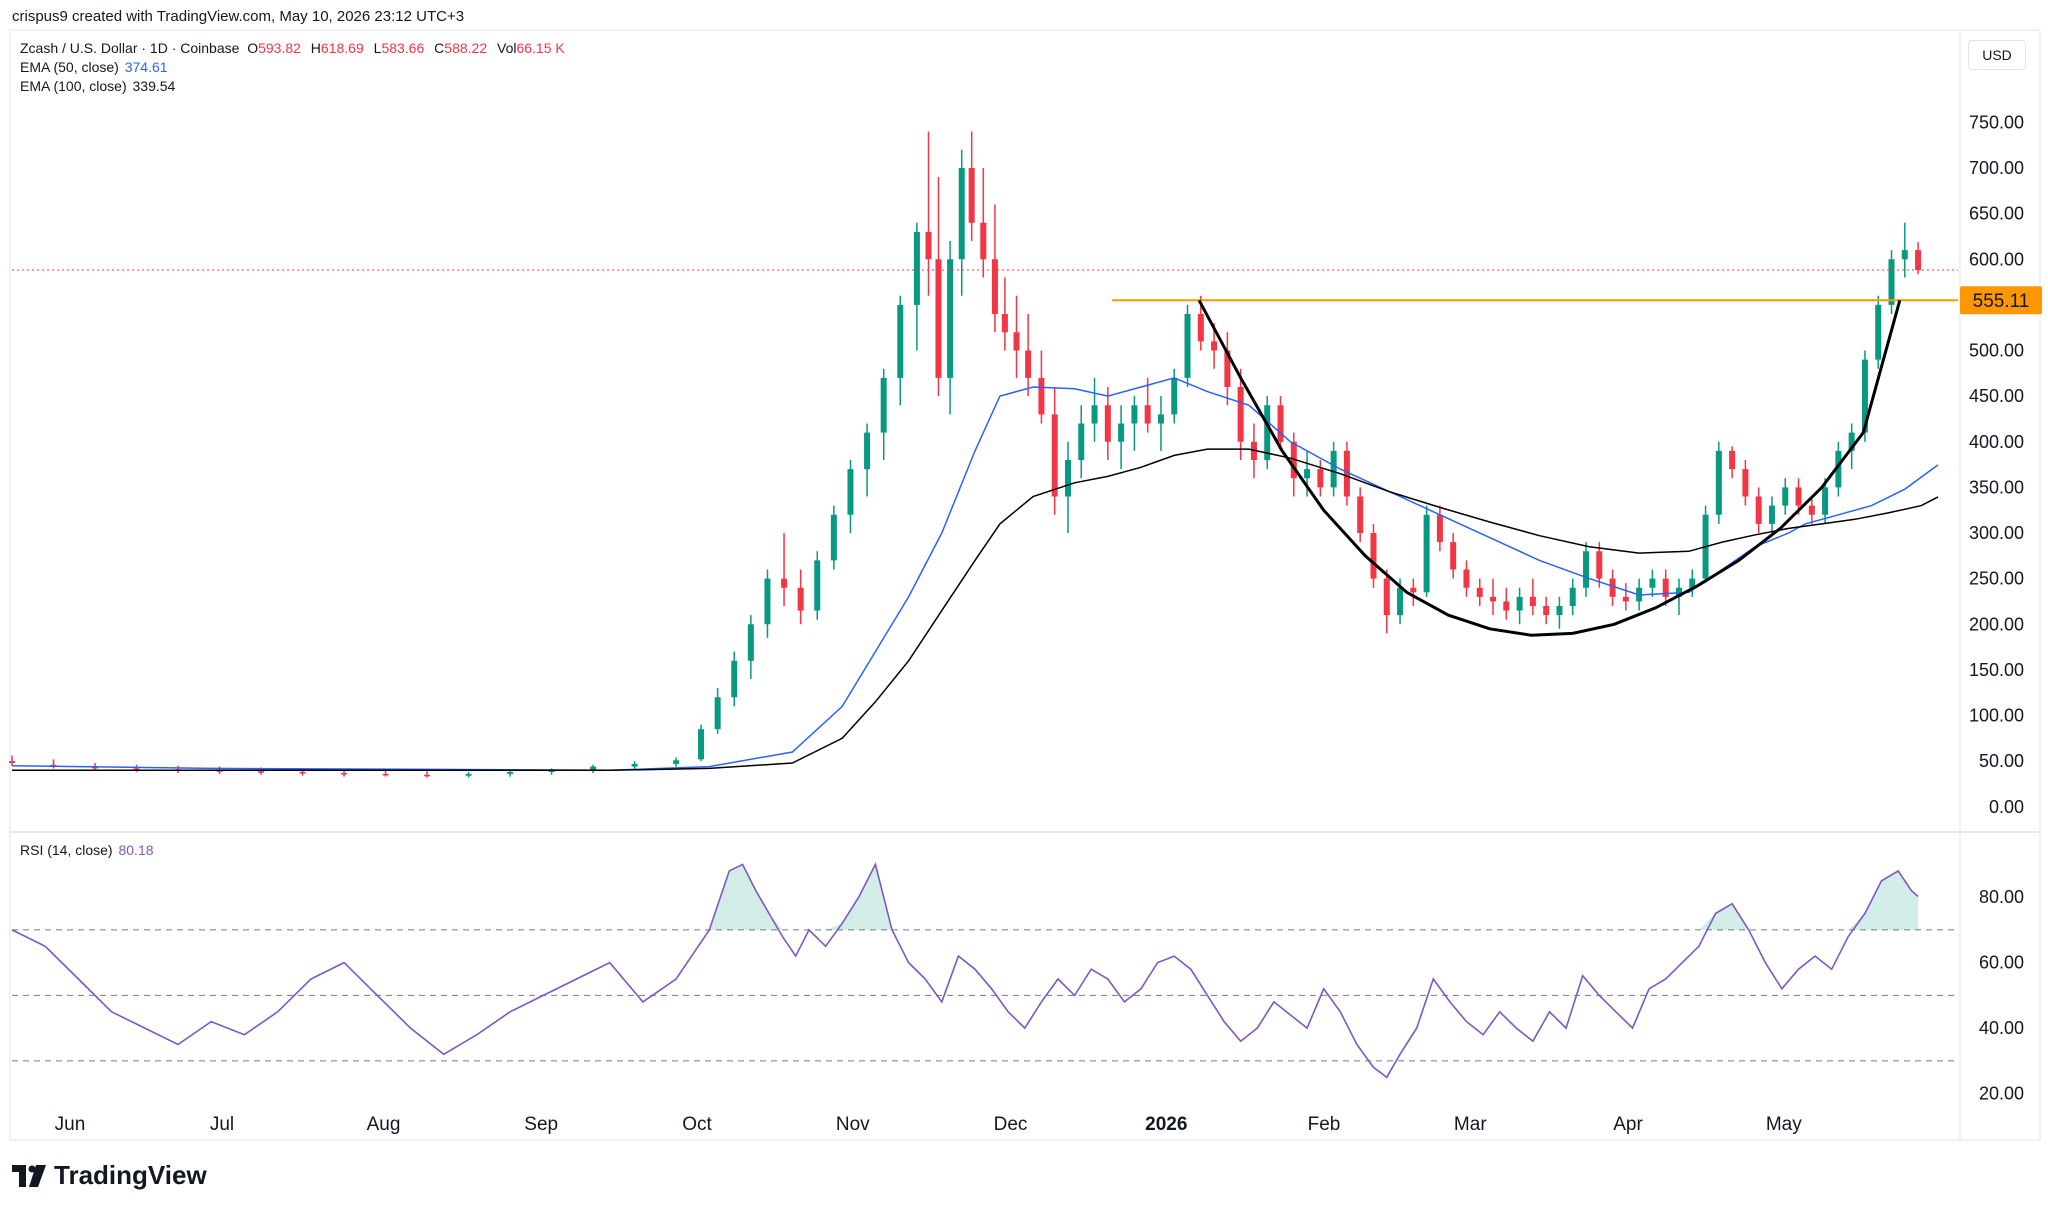  What do you see at coordinates (1997, 55) in the screenshot?
I see `currency-button: USD` at bounding box center [1997, 55].